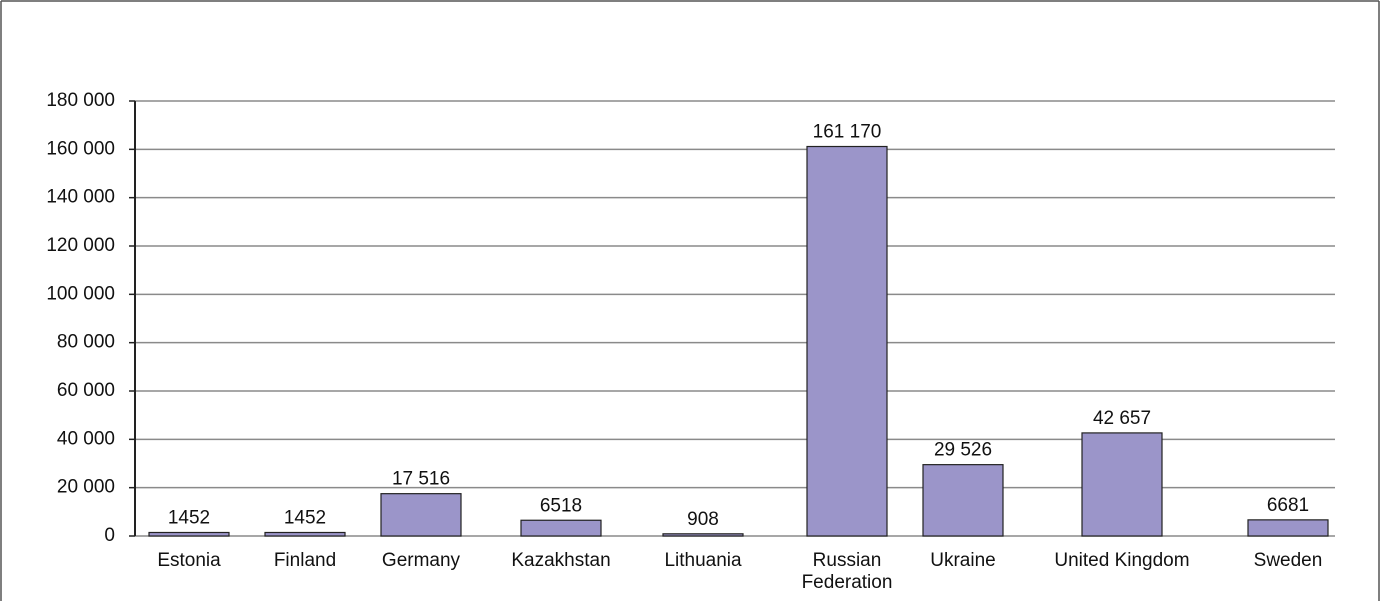 The width and height of the screenshot is (1380, 601). I want to click on x-tick-label-box: Russian Federation, so click(847, 571).